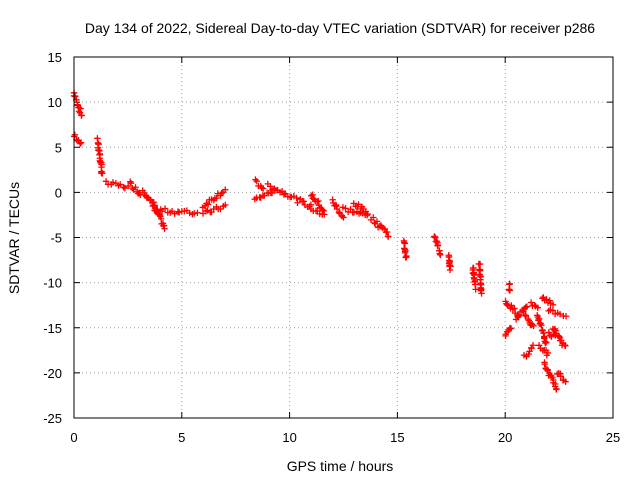 The height and width of the screenshot is (480, 640). What do you see at coordinates (73, 437) in the screenshot?
I see `x-tick-label: 0` at bounding box center [73, 437].